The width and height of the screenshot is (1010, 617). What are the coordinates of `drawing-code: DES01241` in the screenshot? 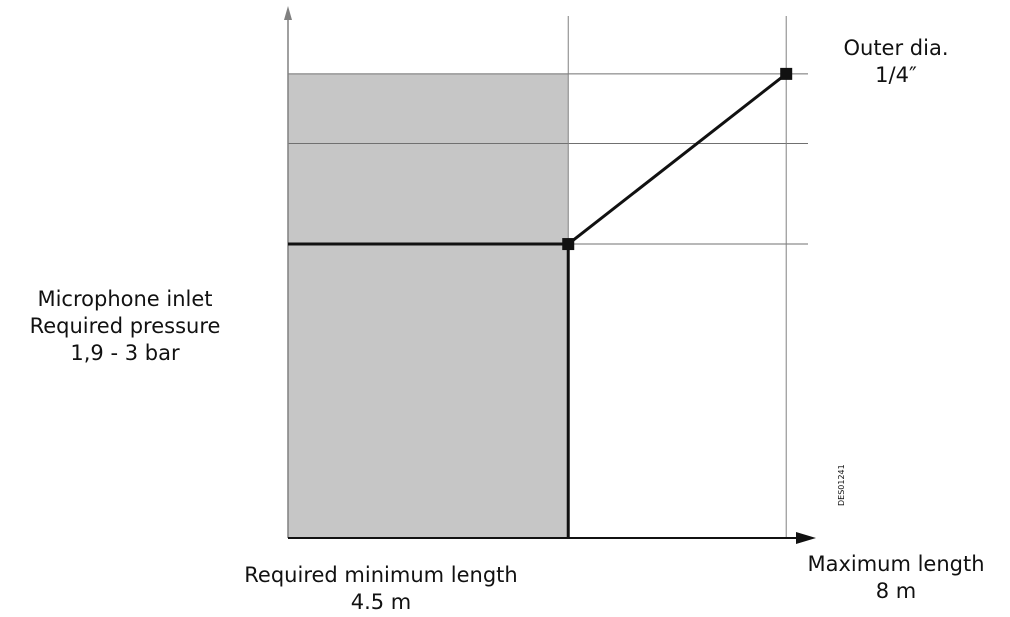 It's located at (841, 485).